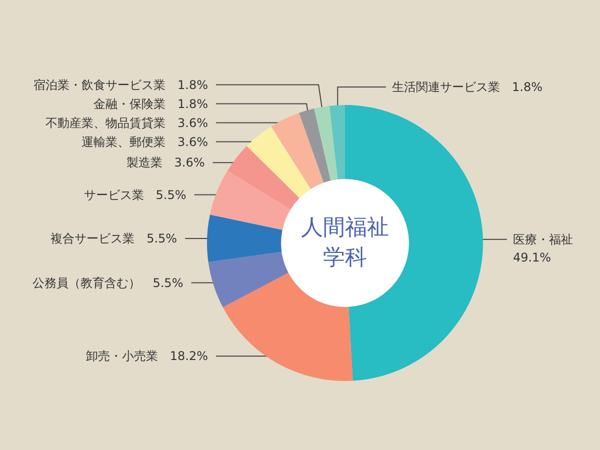 This screenshot has width=600, height=450. What do you see at coordinates (114, 239) in the screenshot?
I see `slice-label: 複合サービス業 5.5%` at bounding box center [114, 239].